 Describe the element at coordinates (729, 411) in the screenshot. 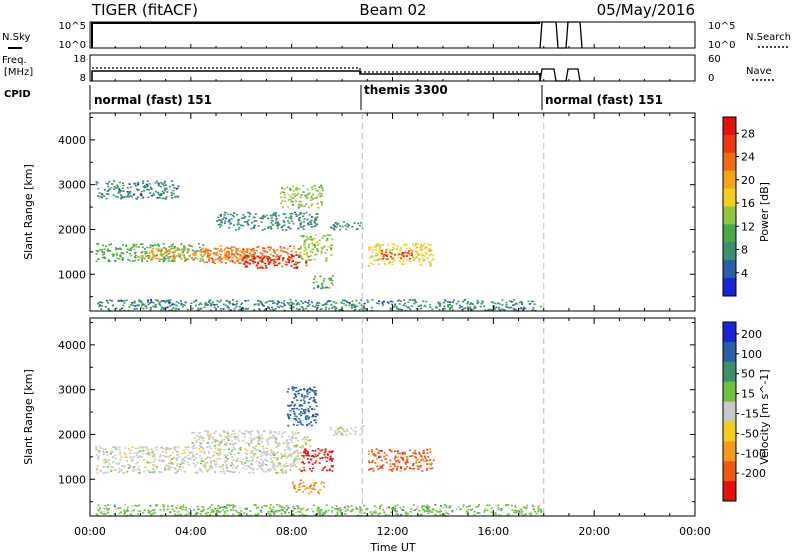

I see `velocity-colorbar-band` at that location.